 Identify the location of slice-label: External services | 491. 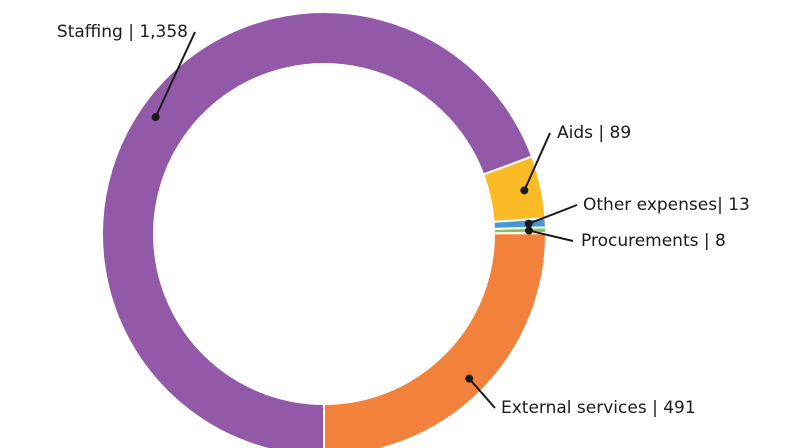
(598, 408).